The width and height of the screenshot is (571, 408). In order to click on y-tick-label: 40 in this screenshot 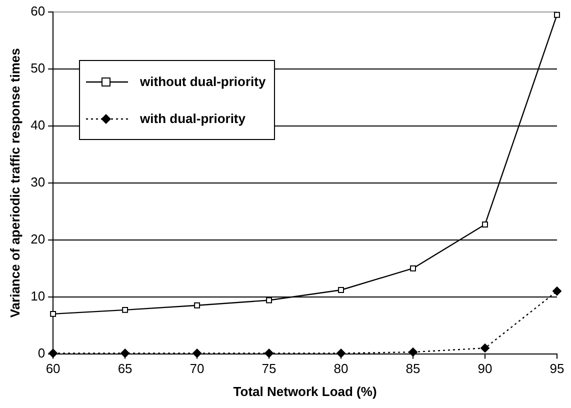, I will do `click(38, 125)`.